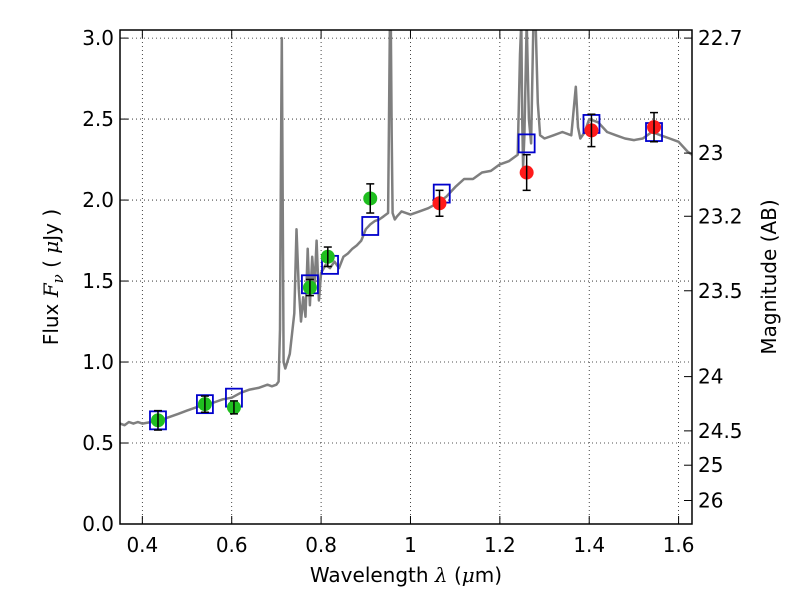 This screenshot has width=800, height=600. Describe the element at coordinates (720, 216) in the screenshot. I see `magnitude-tick-label: 23.2` at that location.